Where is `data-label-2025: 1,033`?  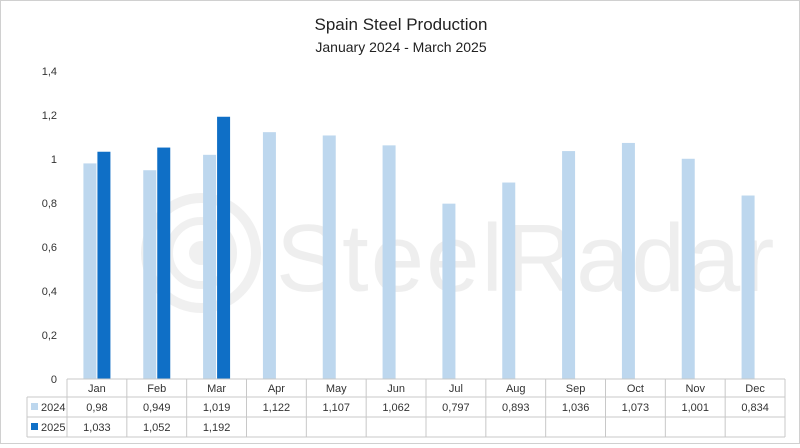
data-label-2025: 1,033 is located at coordinates (97, 428).